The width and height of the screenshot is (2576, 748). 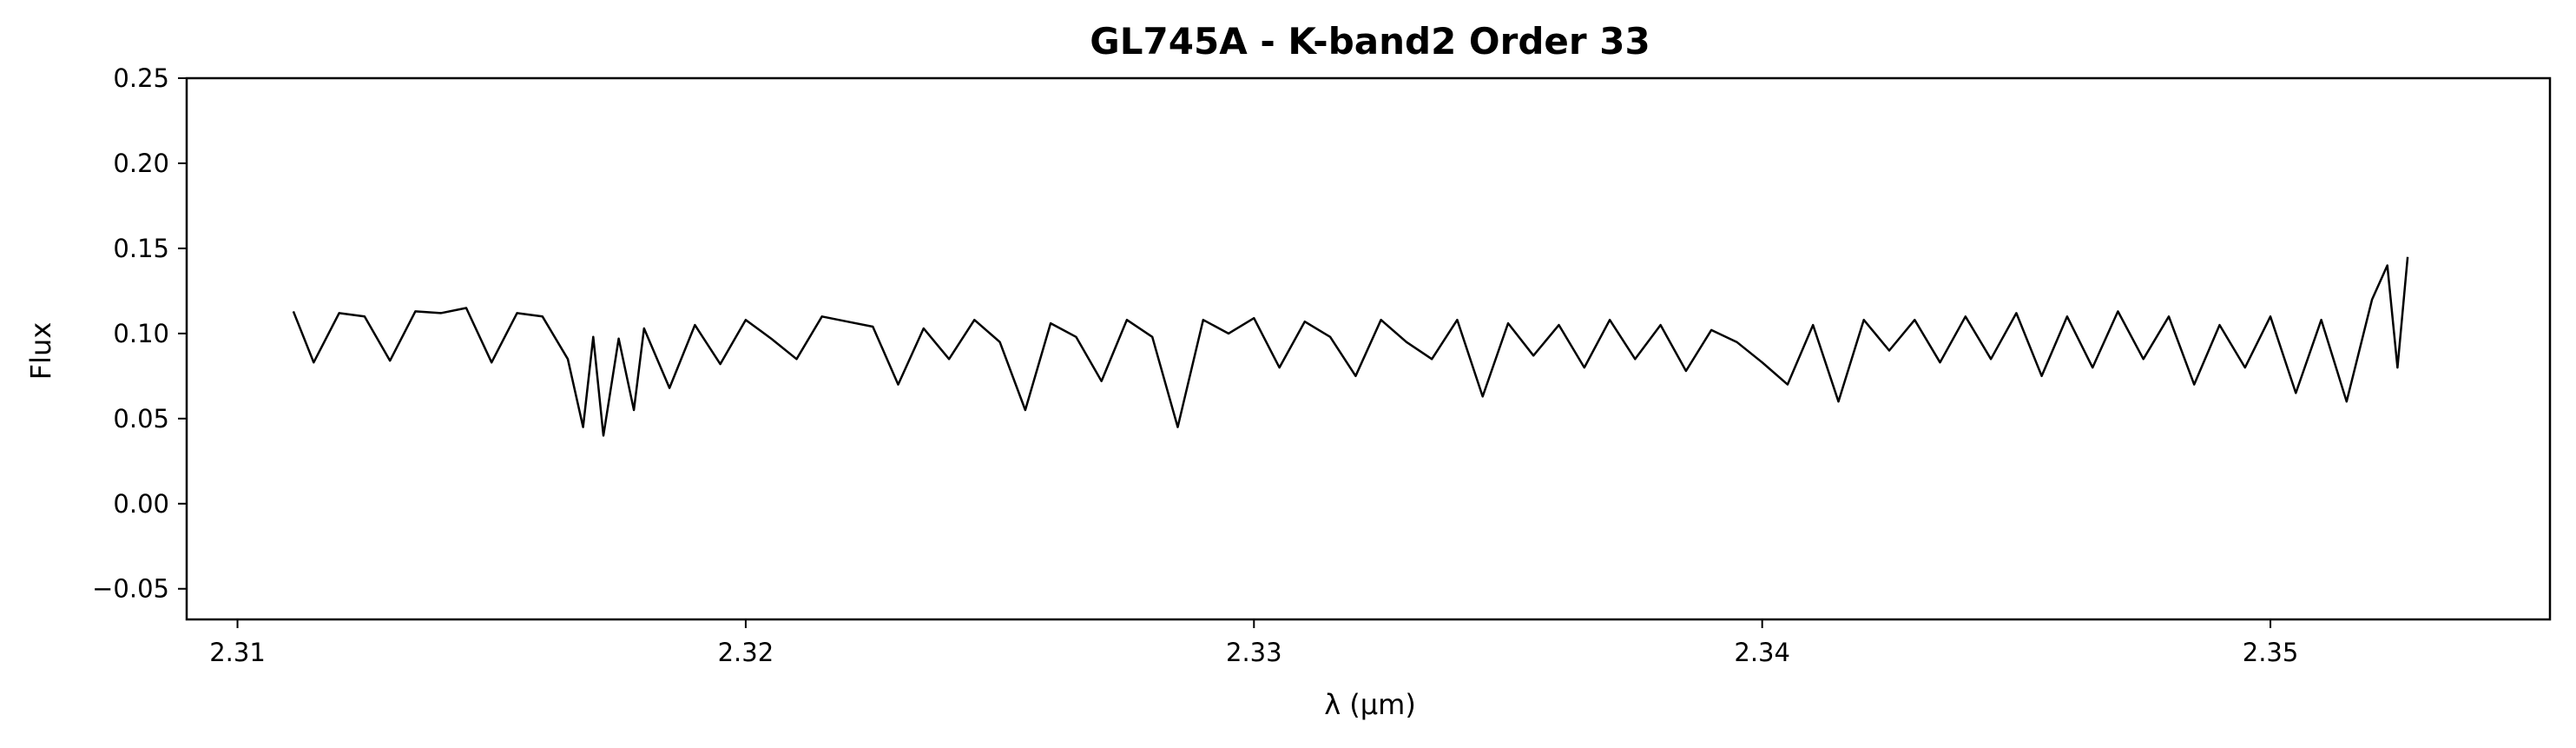 What do you see at coordinates (1370, 41) in the screenshot?
I see `chart-title: GL745A - K-band2 Order 33` at bounding box center [1370, 41].